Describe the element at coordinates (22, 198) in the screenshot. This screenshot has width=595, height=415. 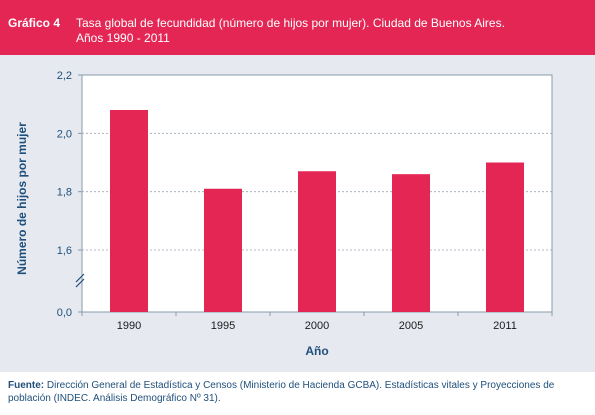
I see `y-axis-title: Número de hijos por mujer` at that location.